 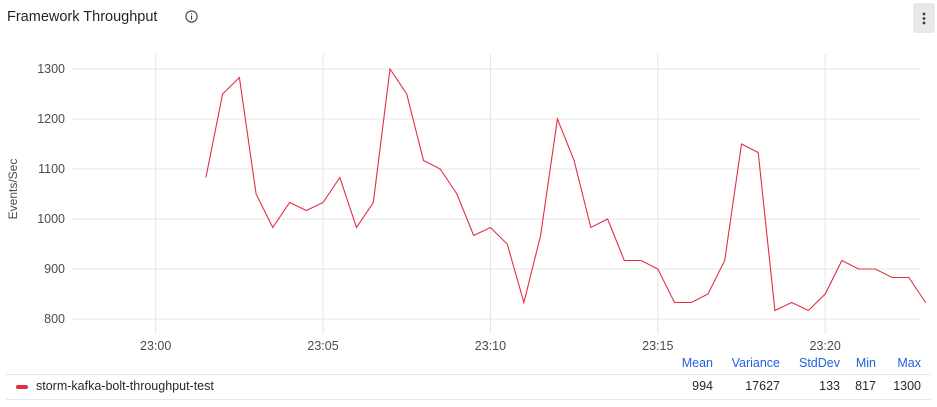 What do you see at coordinates (51, 169) in the screenshot?
I see `y-tick-label: 1100` at bounding box center [51, 169].